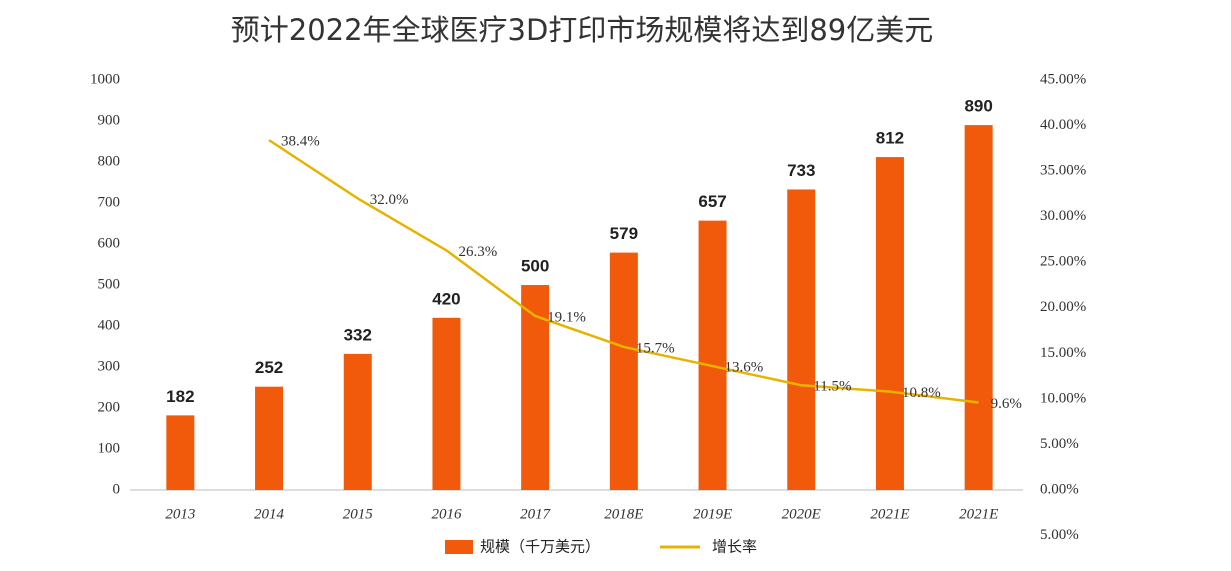 The image size is (1231, 571). Describe the element at coordinates (109, 407) in the screenshot. I see `y-tick-label: 200` at that location.